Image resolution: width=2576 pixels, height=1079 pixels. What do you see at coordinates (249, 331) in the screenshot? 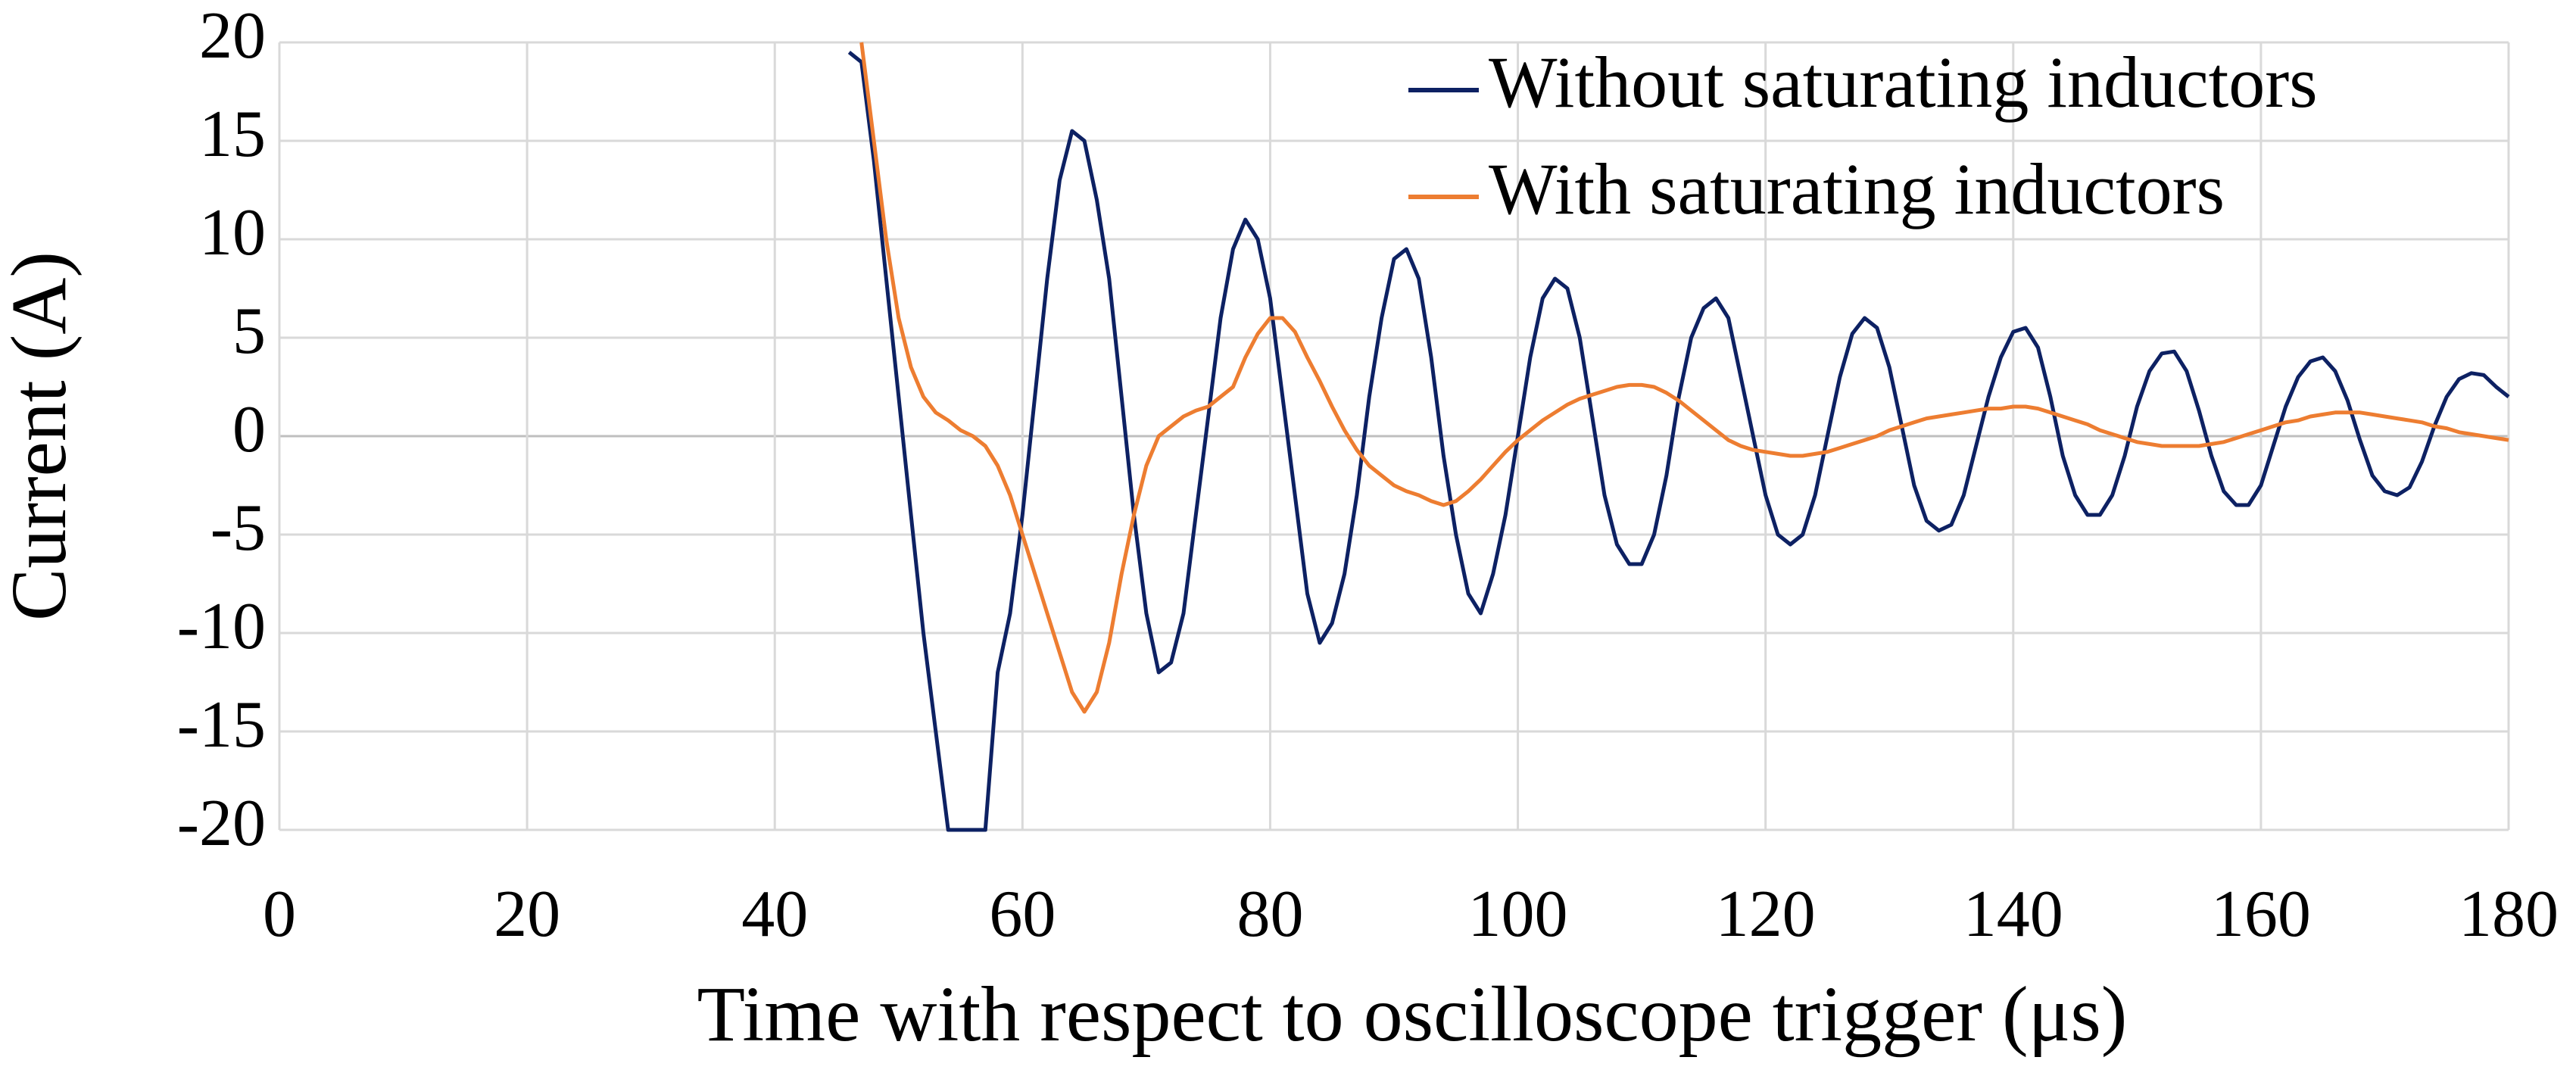
I see `y-tick-label: 5` at bounding box center [249, 331].